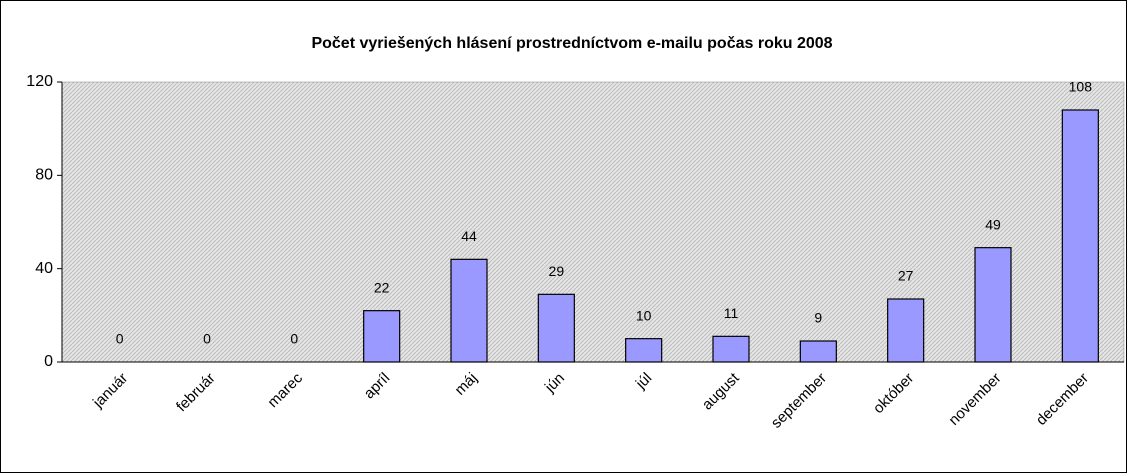  What do you see at coordinates (644, 315) in the screenshot?
I see `data-label: 10` at bounding box center [644, 315].